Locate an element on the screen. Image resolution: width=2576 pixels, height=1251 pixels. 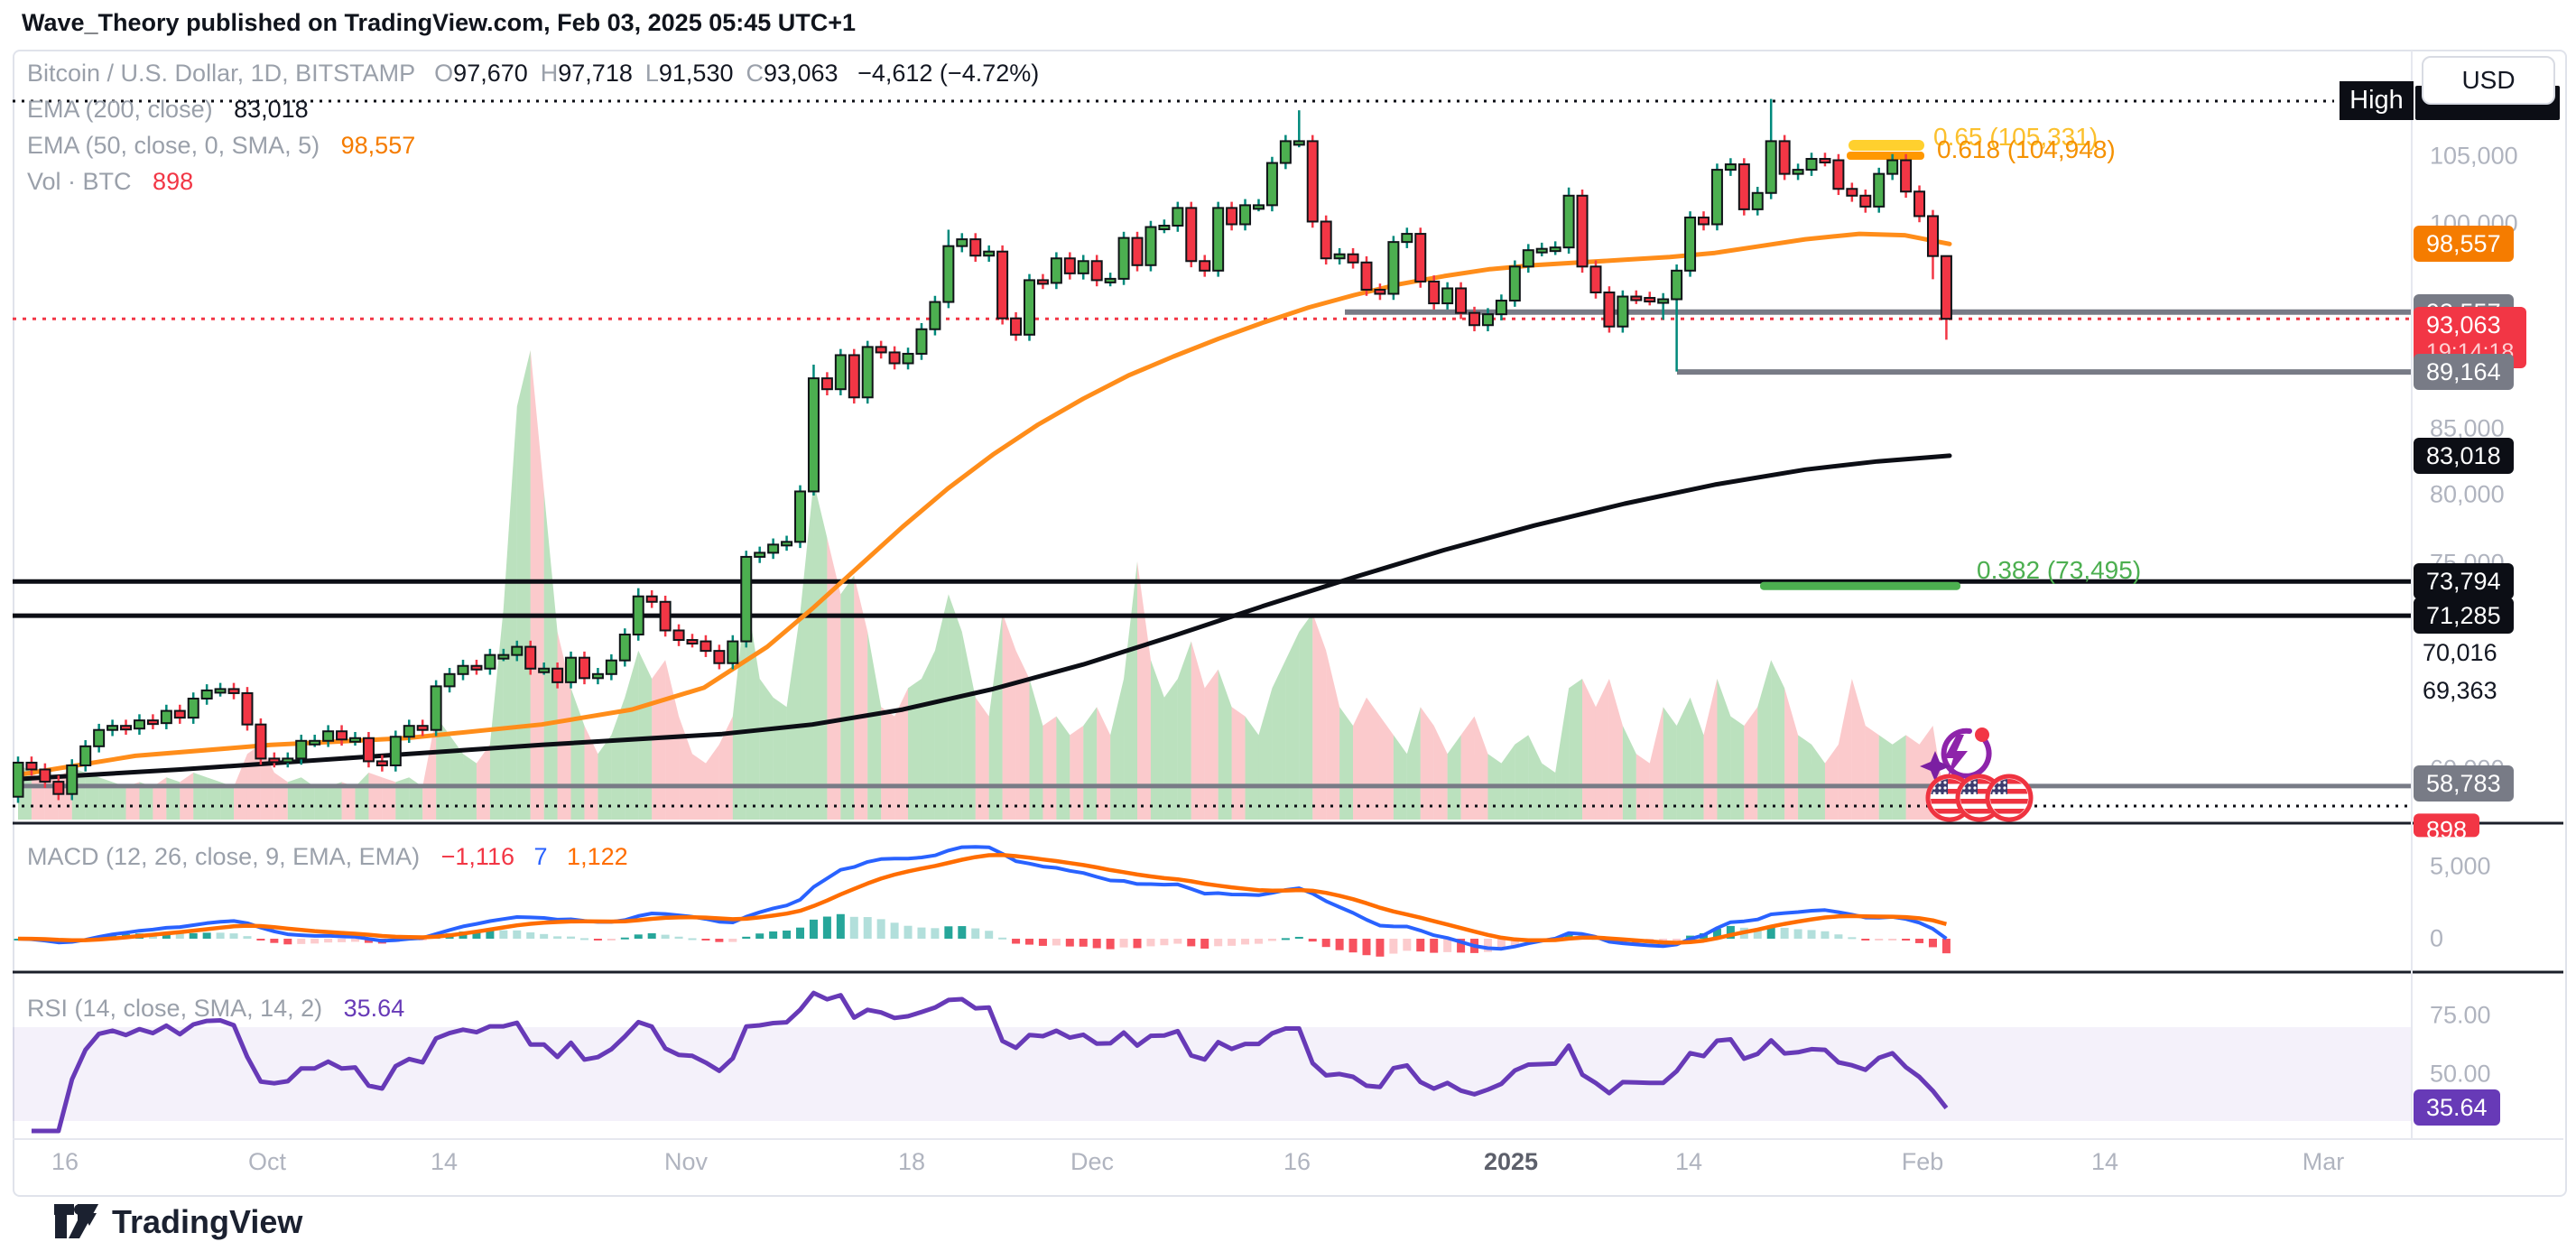
price-tick: 105,000 is located at coordinates (2474, 156).